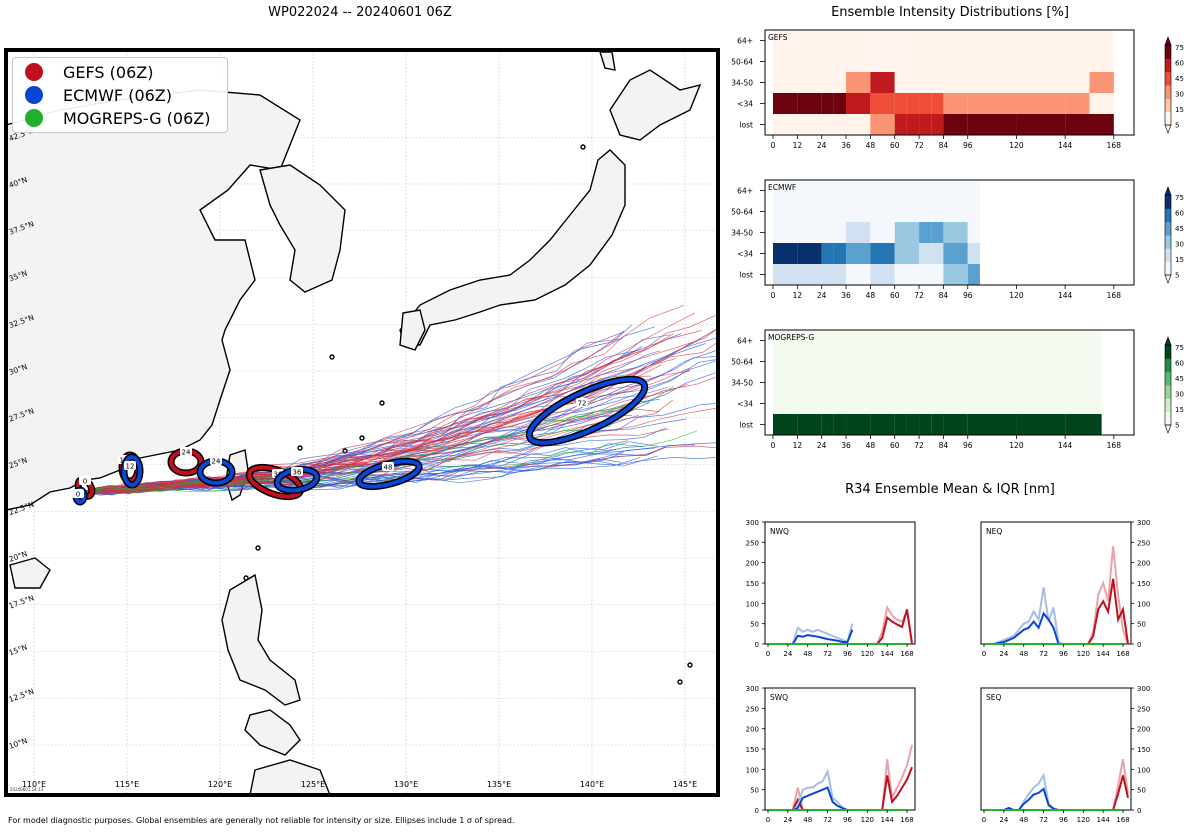 The width and height of the screenshot is (1200, 840). Describe the element at coordinates (313, 784) in the screenshot. I see `lon-tick-label: 125°E` at that location.